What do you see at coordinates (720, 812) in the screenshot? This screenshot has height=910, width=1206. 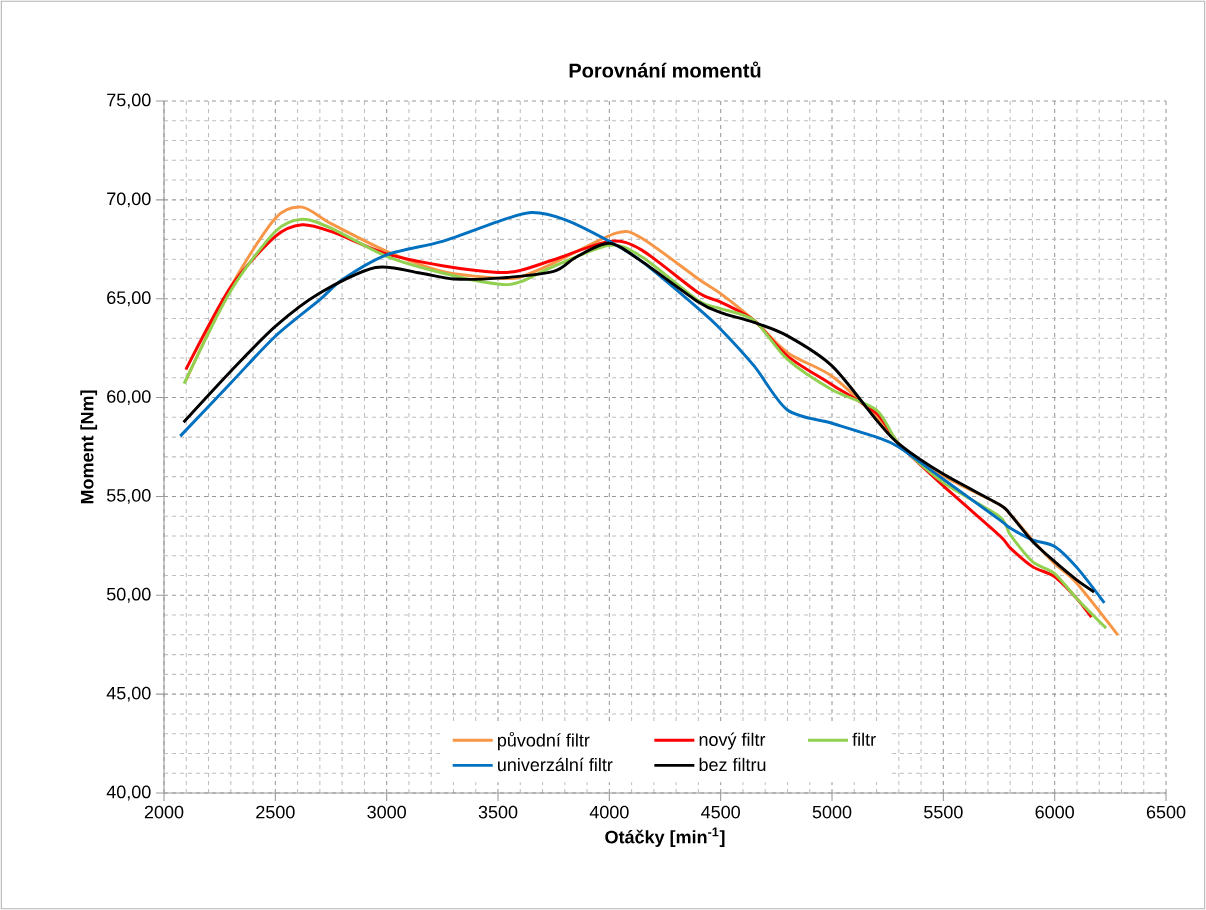 I see `x-tick-label: 4500` at bounding box center [720, 812].